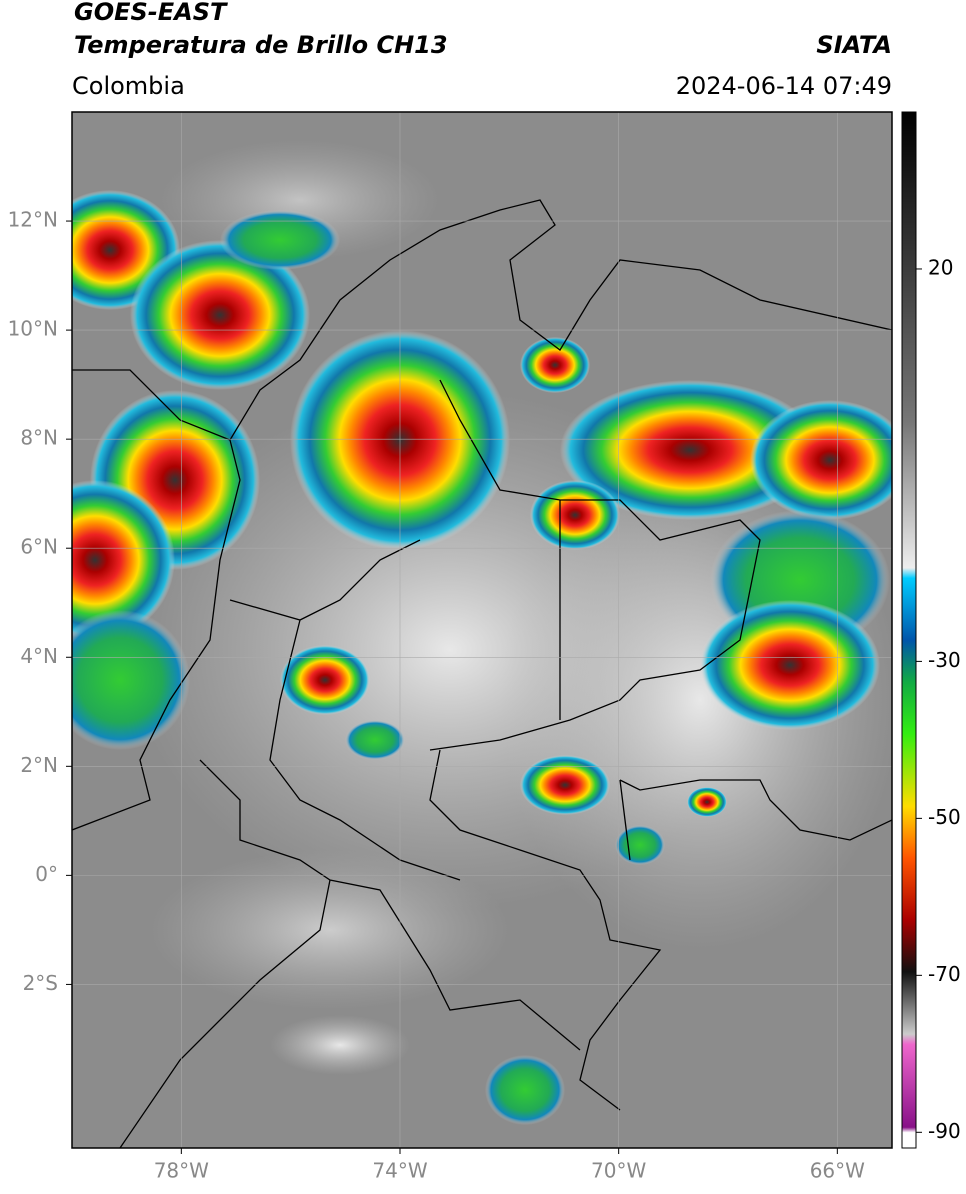 This screenshot has width=966, height=1194. I want to click on colorbar-tick-label: -50, so click(944, 817).